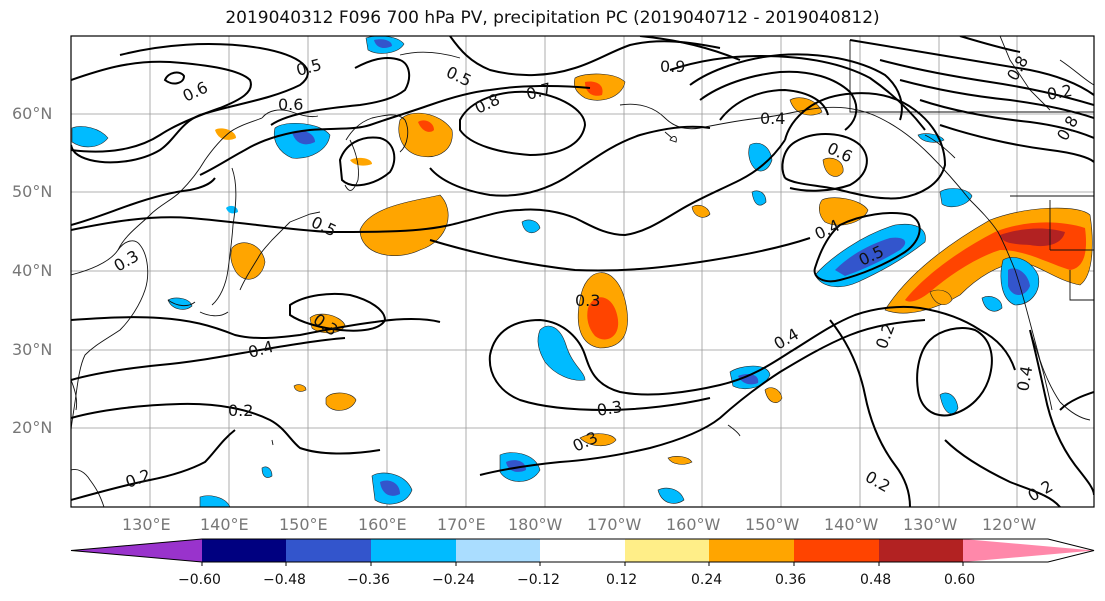 The image size is (1105, 601). What do you see at coordinates (461, 524) in the screenshot?
I see `lon-label: 170°E` at bounding box center [461, 524].